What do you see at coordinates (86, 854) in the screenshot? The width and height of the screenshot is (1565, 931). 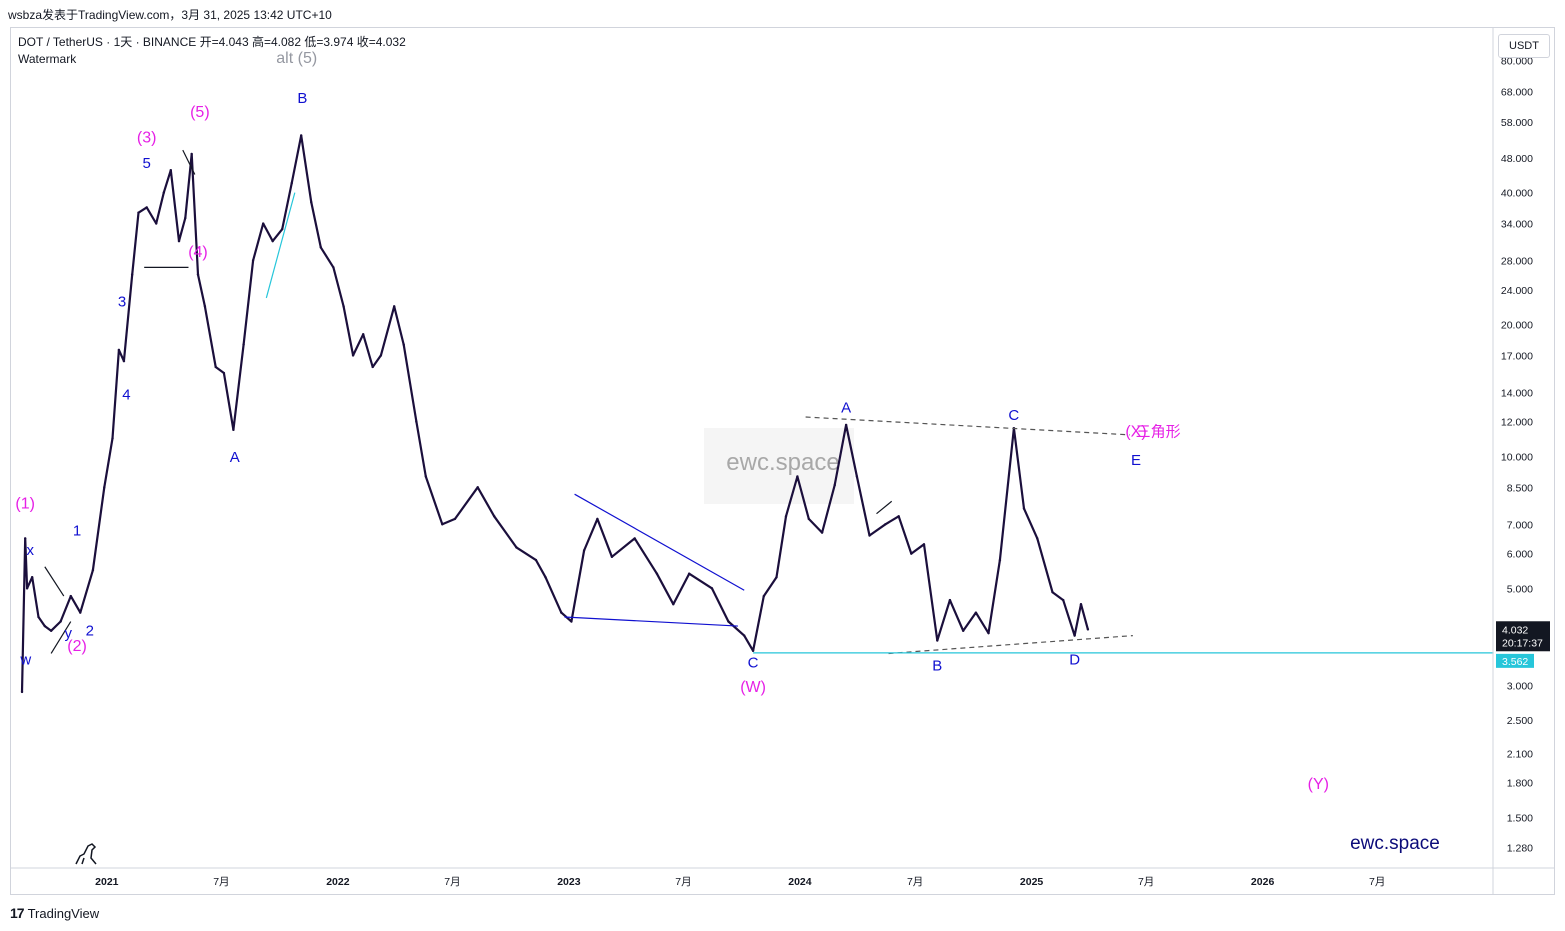 I see `mascot-icon` at bounding box center [86, 854].